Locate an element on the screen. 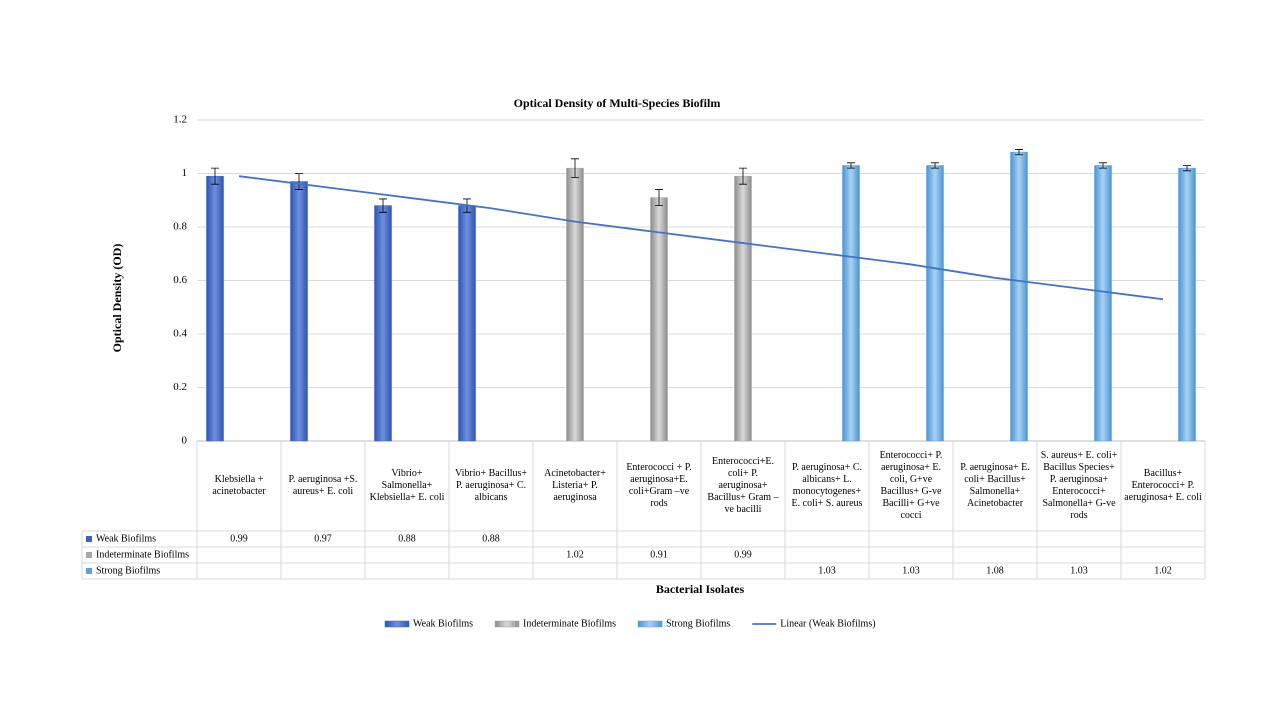  y-tick-label: 1 is located at coordinates (185, 173).